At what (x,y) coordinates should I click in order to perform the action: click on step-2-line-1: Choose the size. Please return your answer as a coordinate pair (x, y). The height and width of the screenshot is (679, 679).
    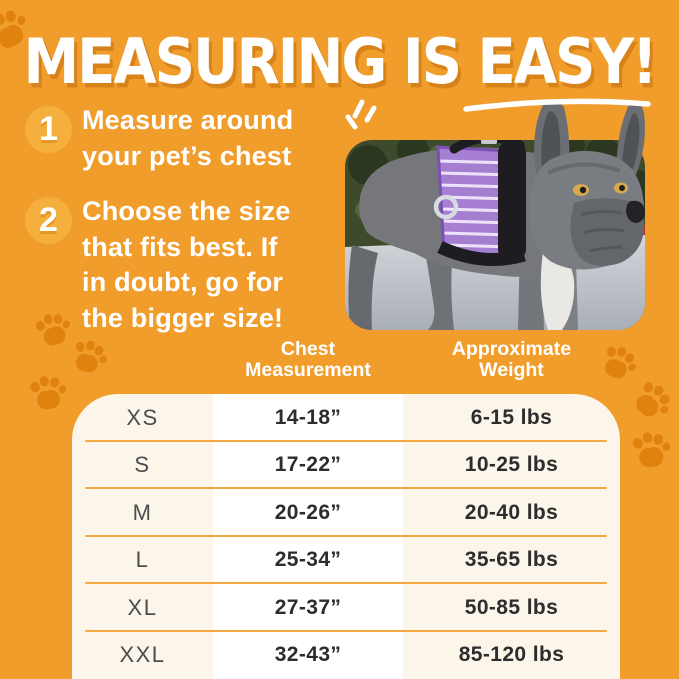
    Looking at the image, I should click on (186, 211).